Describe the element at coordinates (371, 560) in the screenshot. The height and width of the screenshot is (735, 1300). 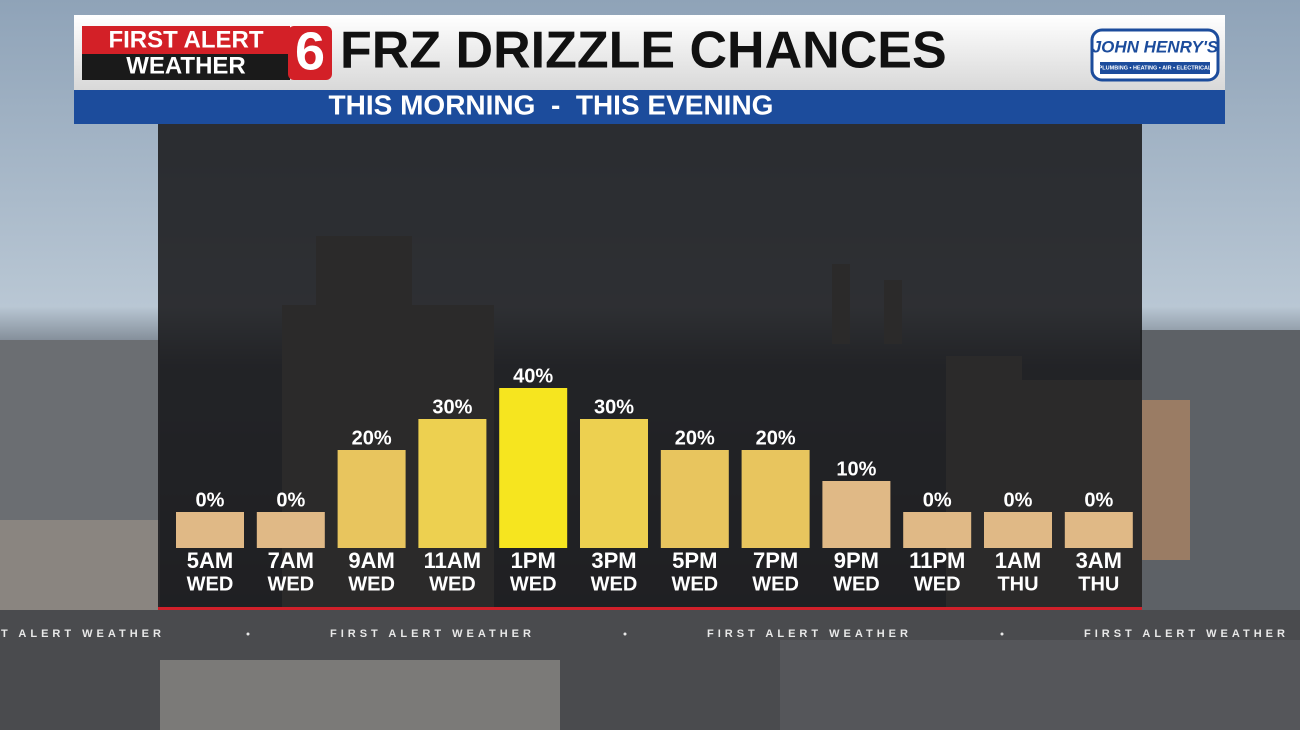
I see `x-tick-label: 9AM` at that location.